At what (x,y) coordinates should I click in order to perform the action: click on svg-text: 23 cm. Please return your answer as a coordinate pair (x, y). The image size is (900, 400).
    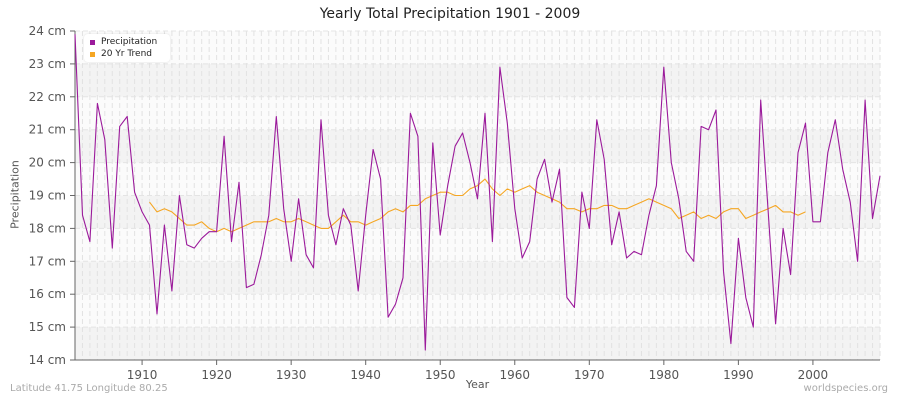
    Looking at the image, I should click on (47, 64).